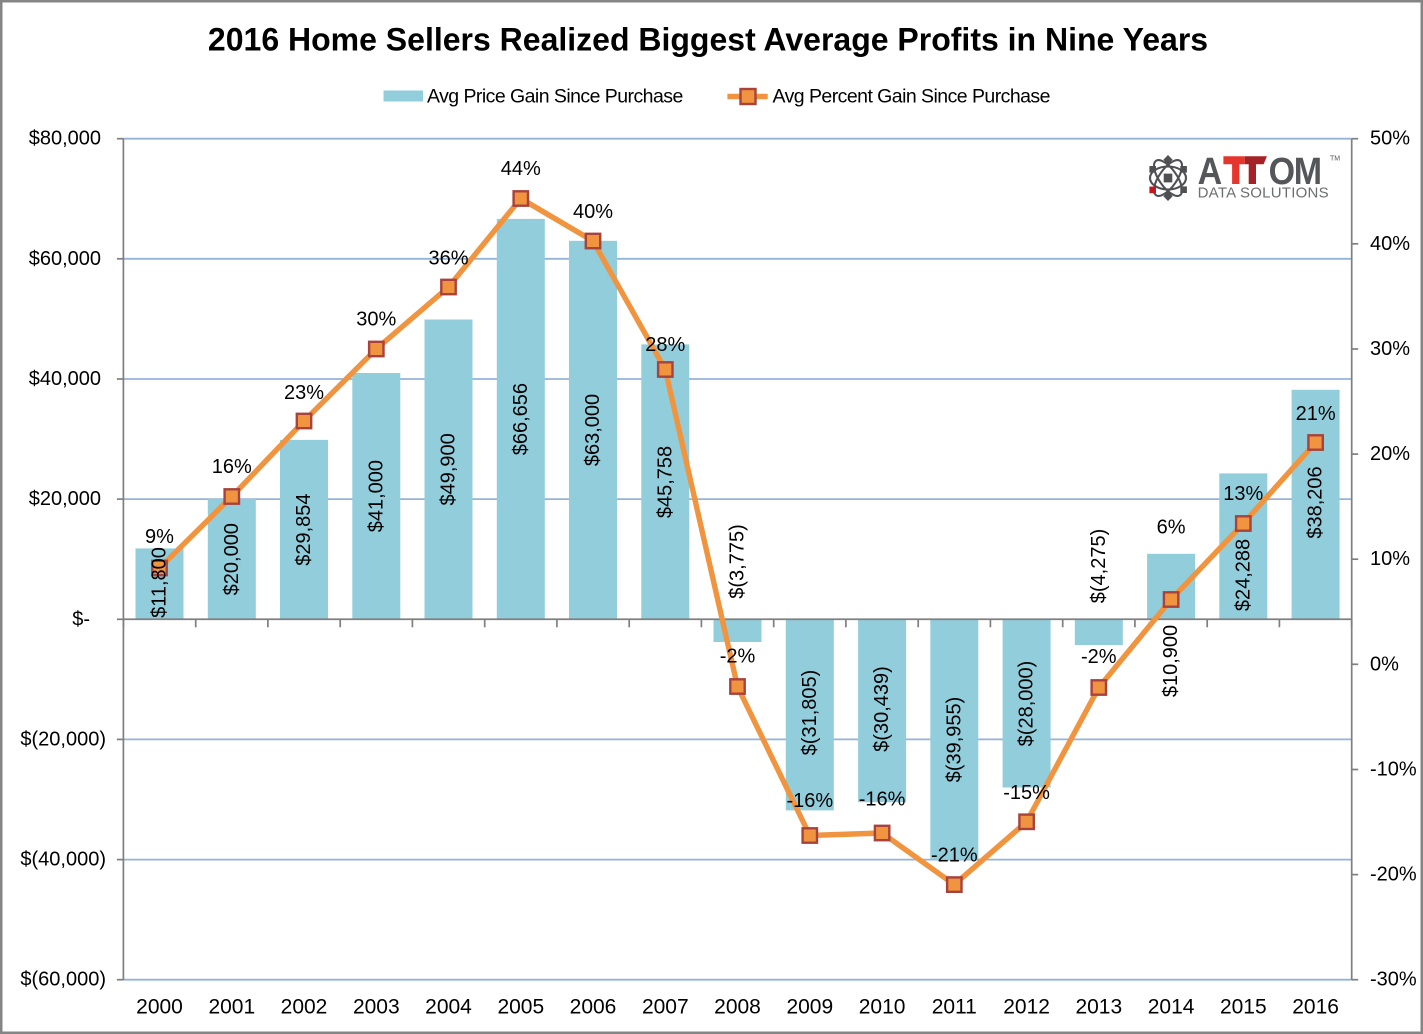  I want to click on svg-text: $80,000, so click(65, 139).